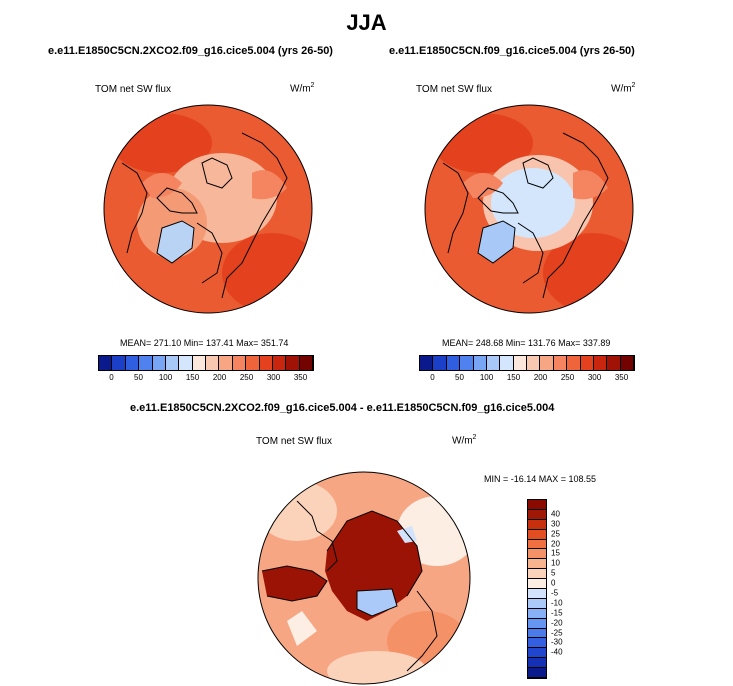 The image size is (733, 686). I want to click on panel1-units: W/m2, so click(302, 88).